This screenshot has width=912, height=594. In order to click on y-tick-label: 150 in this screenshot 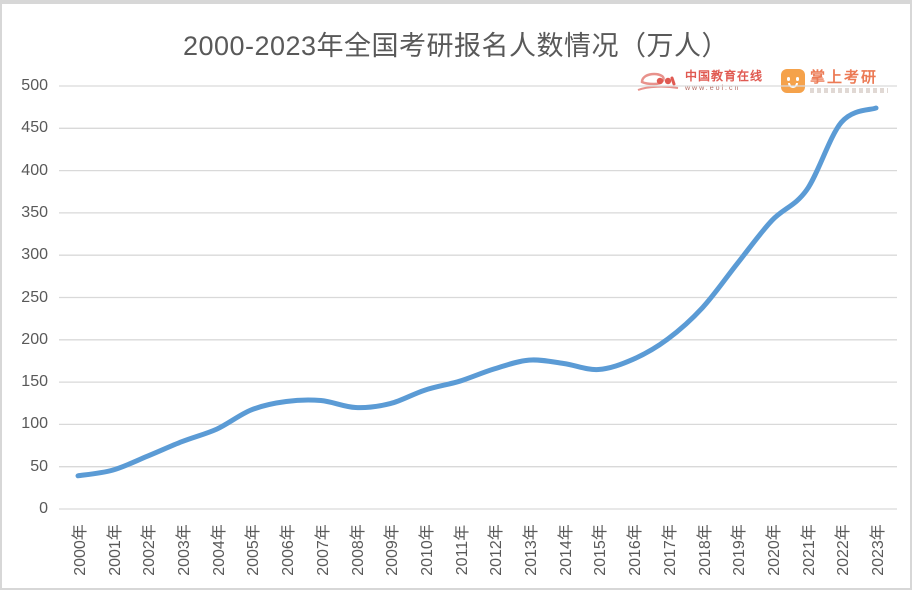, I will do `click(34, 382)`.